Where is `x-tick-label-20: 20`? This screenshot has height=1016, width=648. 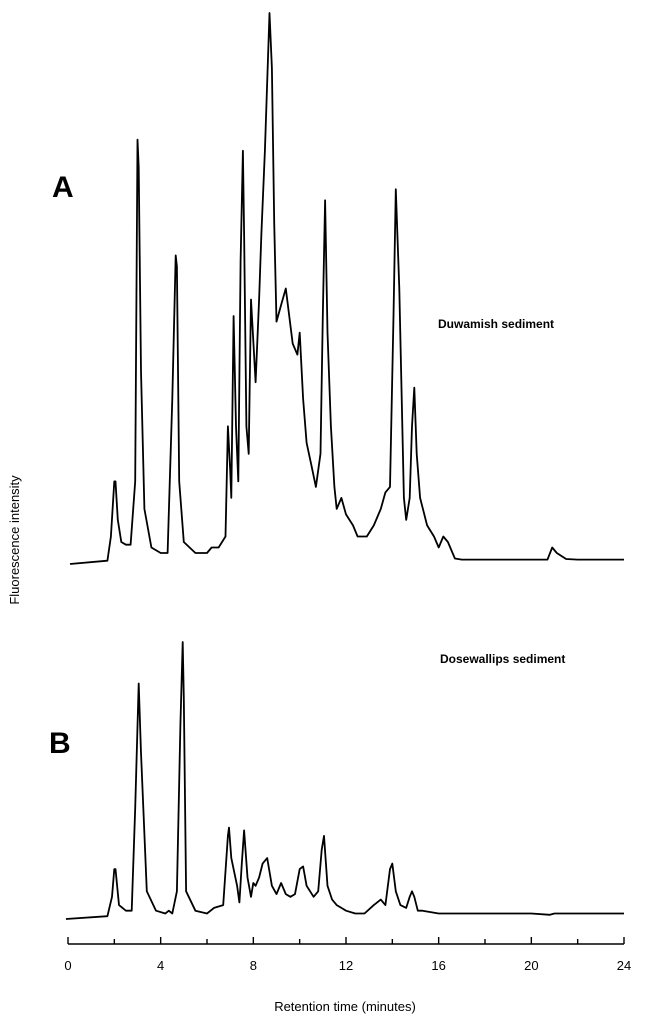
x-tick-label-20: 20 is located at coordinates (531, 965).